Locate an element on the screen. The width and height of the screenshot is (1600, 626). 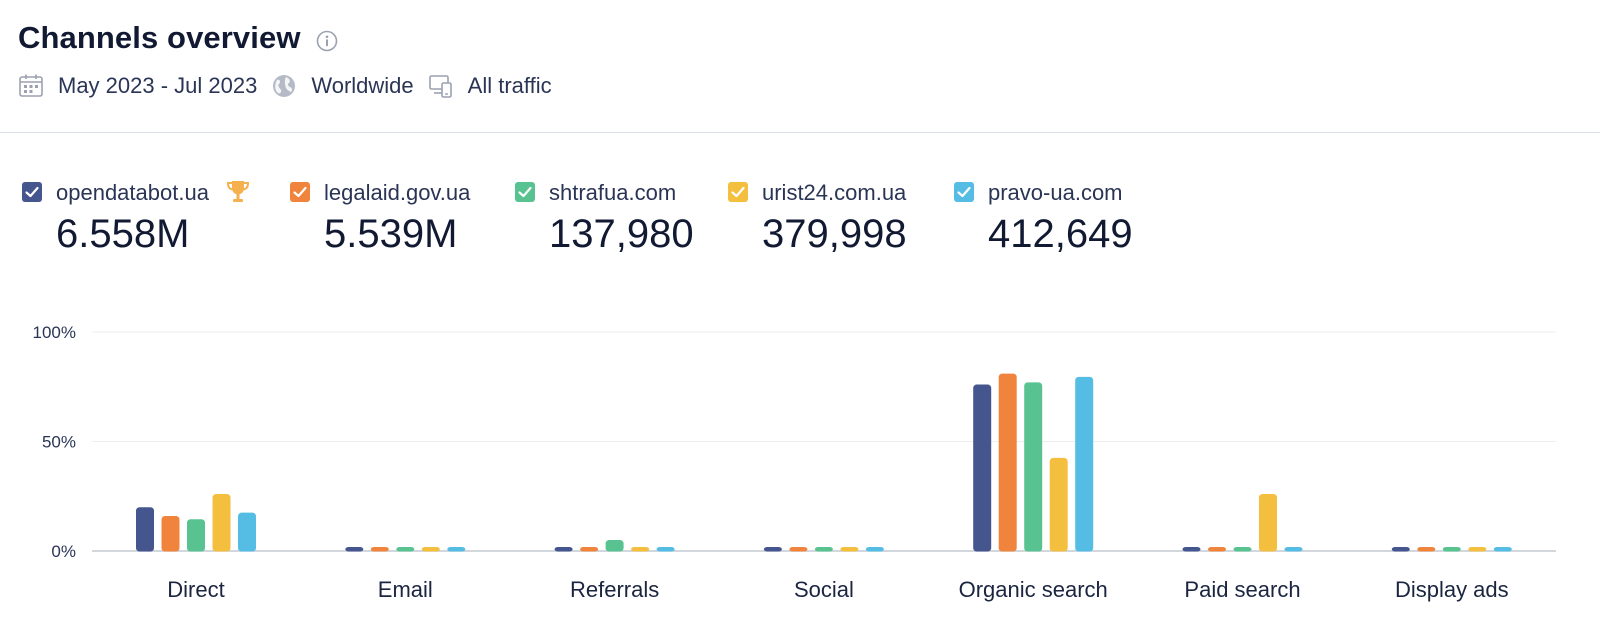
y-tick-label: 50% is located at coordinates (59, 442).